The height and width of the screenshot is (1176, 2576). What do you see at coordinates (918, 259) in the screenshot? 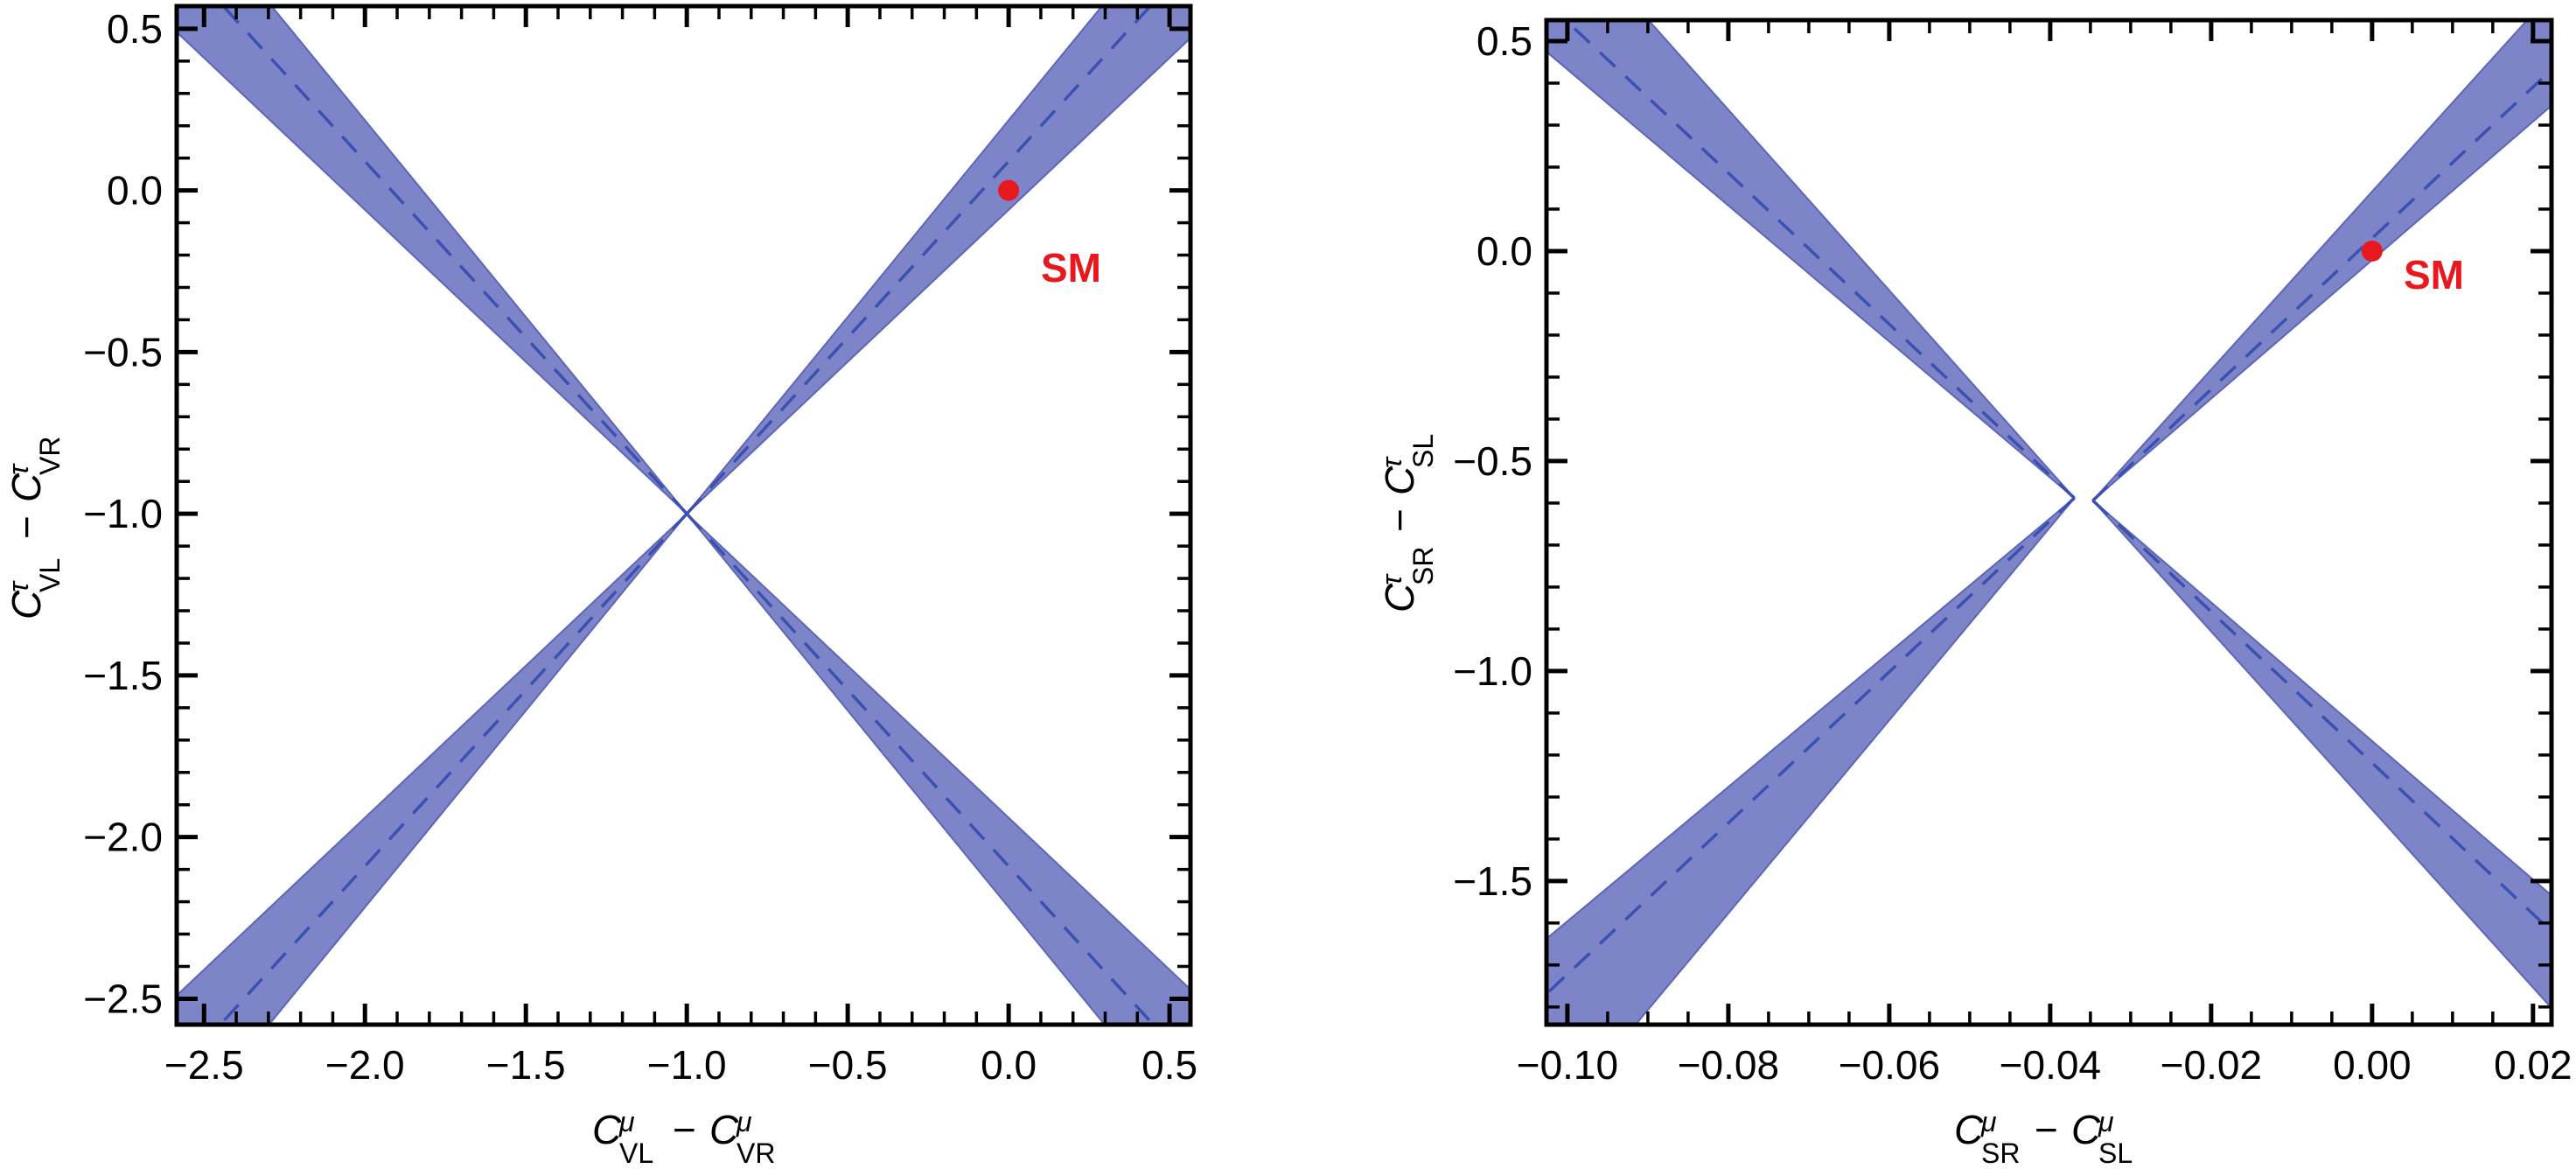
I see `band-center-dashed-line-band-positive-slope-right` at bounding box center [918, 259].